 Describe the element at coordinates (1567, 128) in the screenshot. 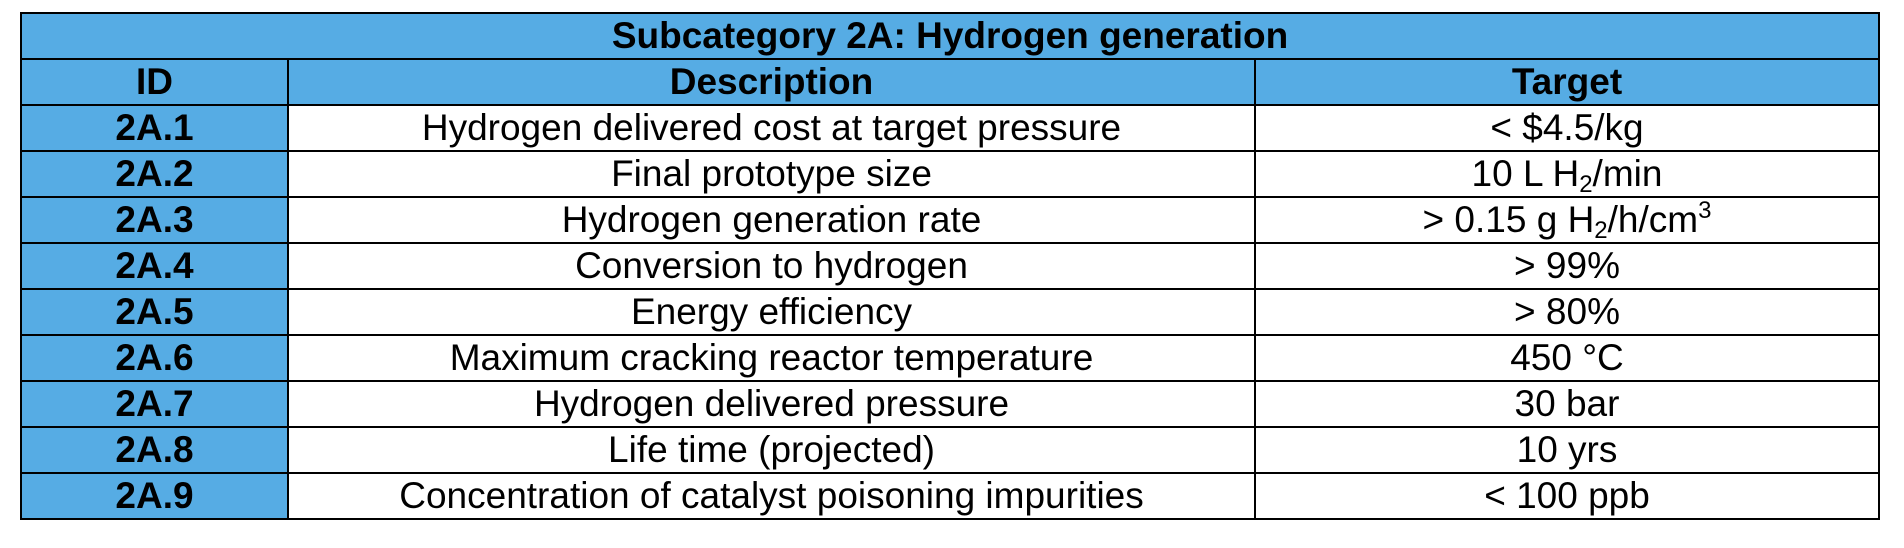

I see `row-target-cell: < $4.5/kg` at that location.